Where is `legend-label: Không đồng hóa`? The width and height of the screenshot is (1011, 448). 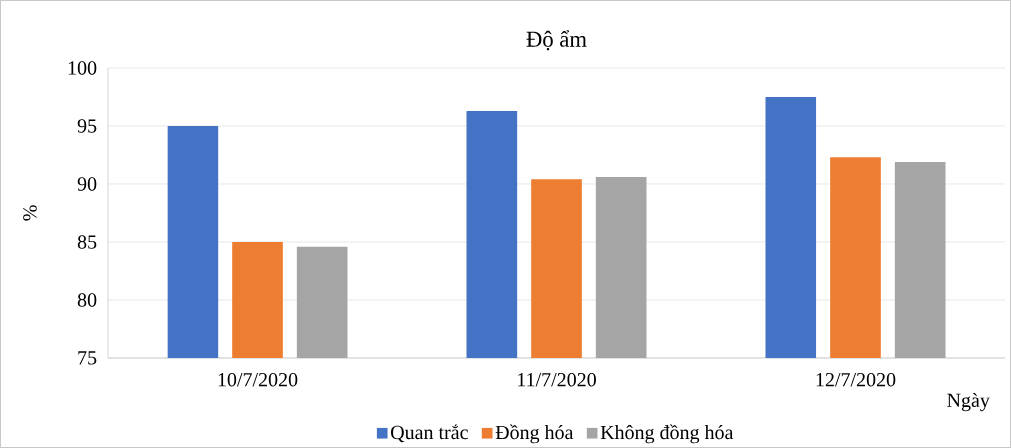
legend-label: Không đồng hóa is located at coordinates (667, 434).